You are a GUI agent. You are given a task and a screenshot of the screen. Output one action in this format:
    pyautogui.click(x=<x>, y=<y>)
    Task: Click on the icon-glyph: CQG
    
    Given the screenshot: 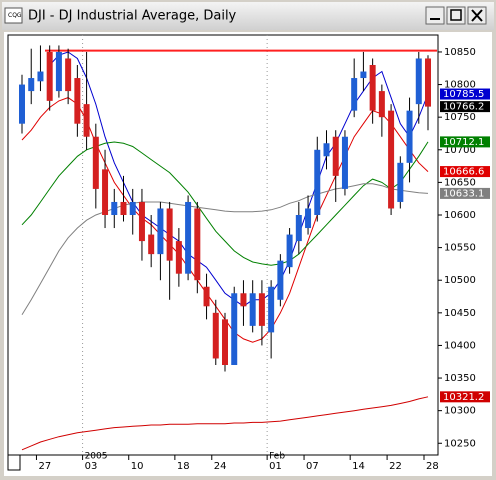 What is the action you would take?
    pyautogui.click(x=15, y=15)
    